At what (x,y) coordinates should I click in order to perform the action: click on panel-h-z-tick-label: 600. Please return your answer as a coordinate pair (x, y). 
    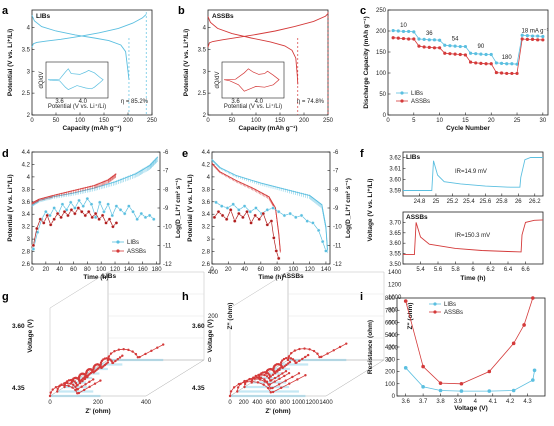
    Looking at the image, I should click on (393, 323).